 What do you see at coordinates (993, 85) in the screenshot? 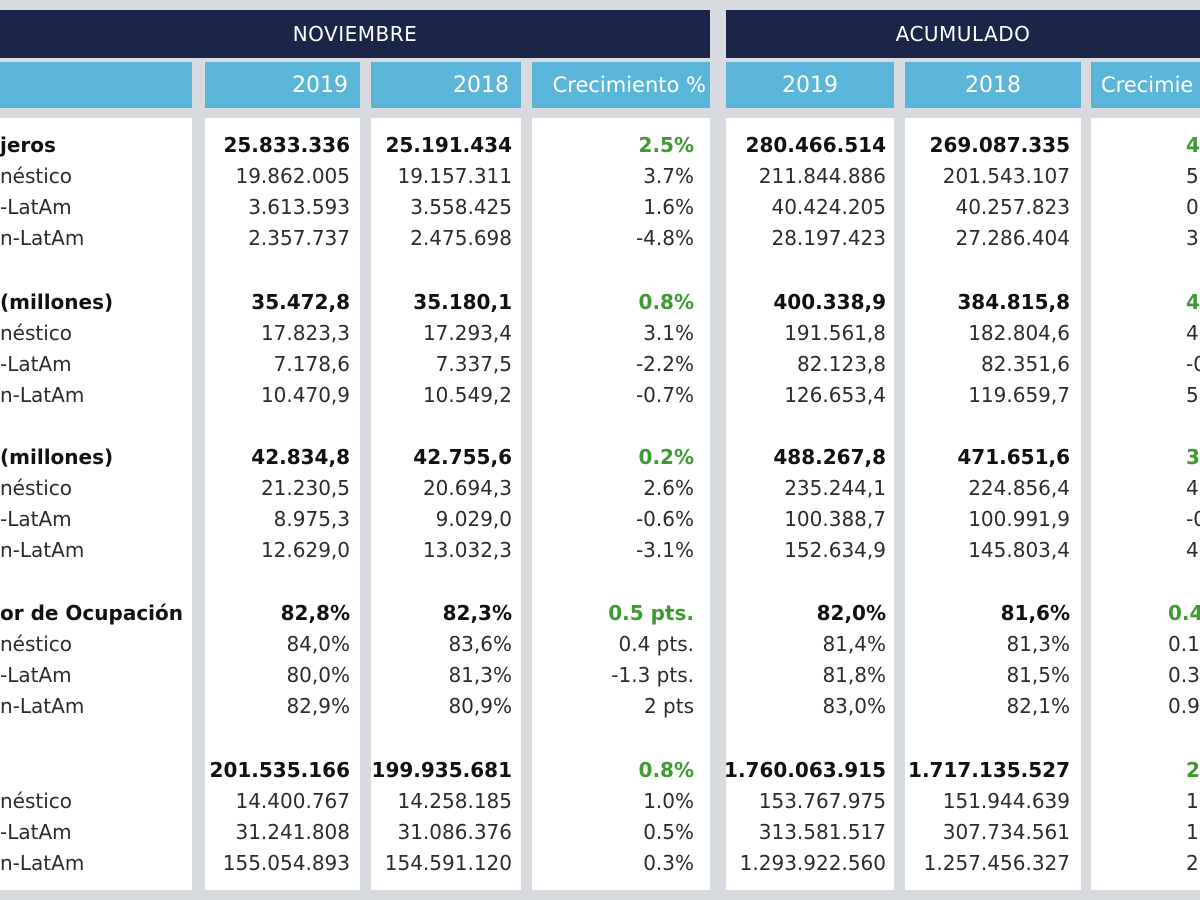
I see `subheader-acu-2018: 2018` at bounding box center [993, 85].